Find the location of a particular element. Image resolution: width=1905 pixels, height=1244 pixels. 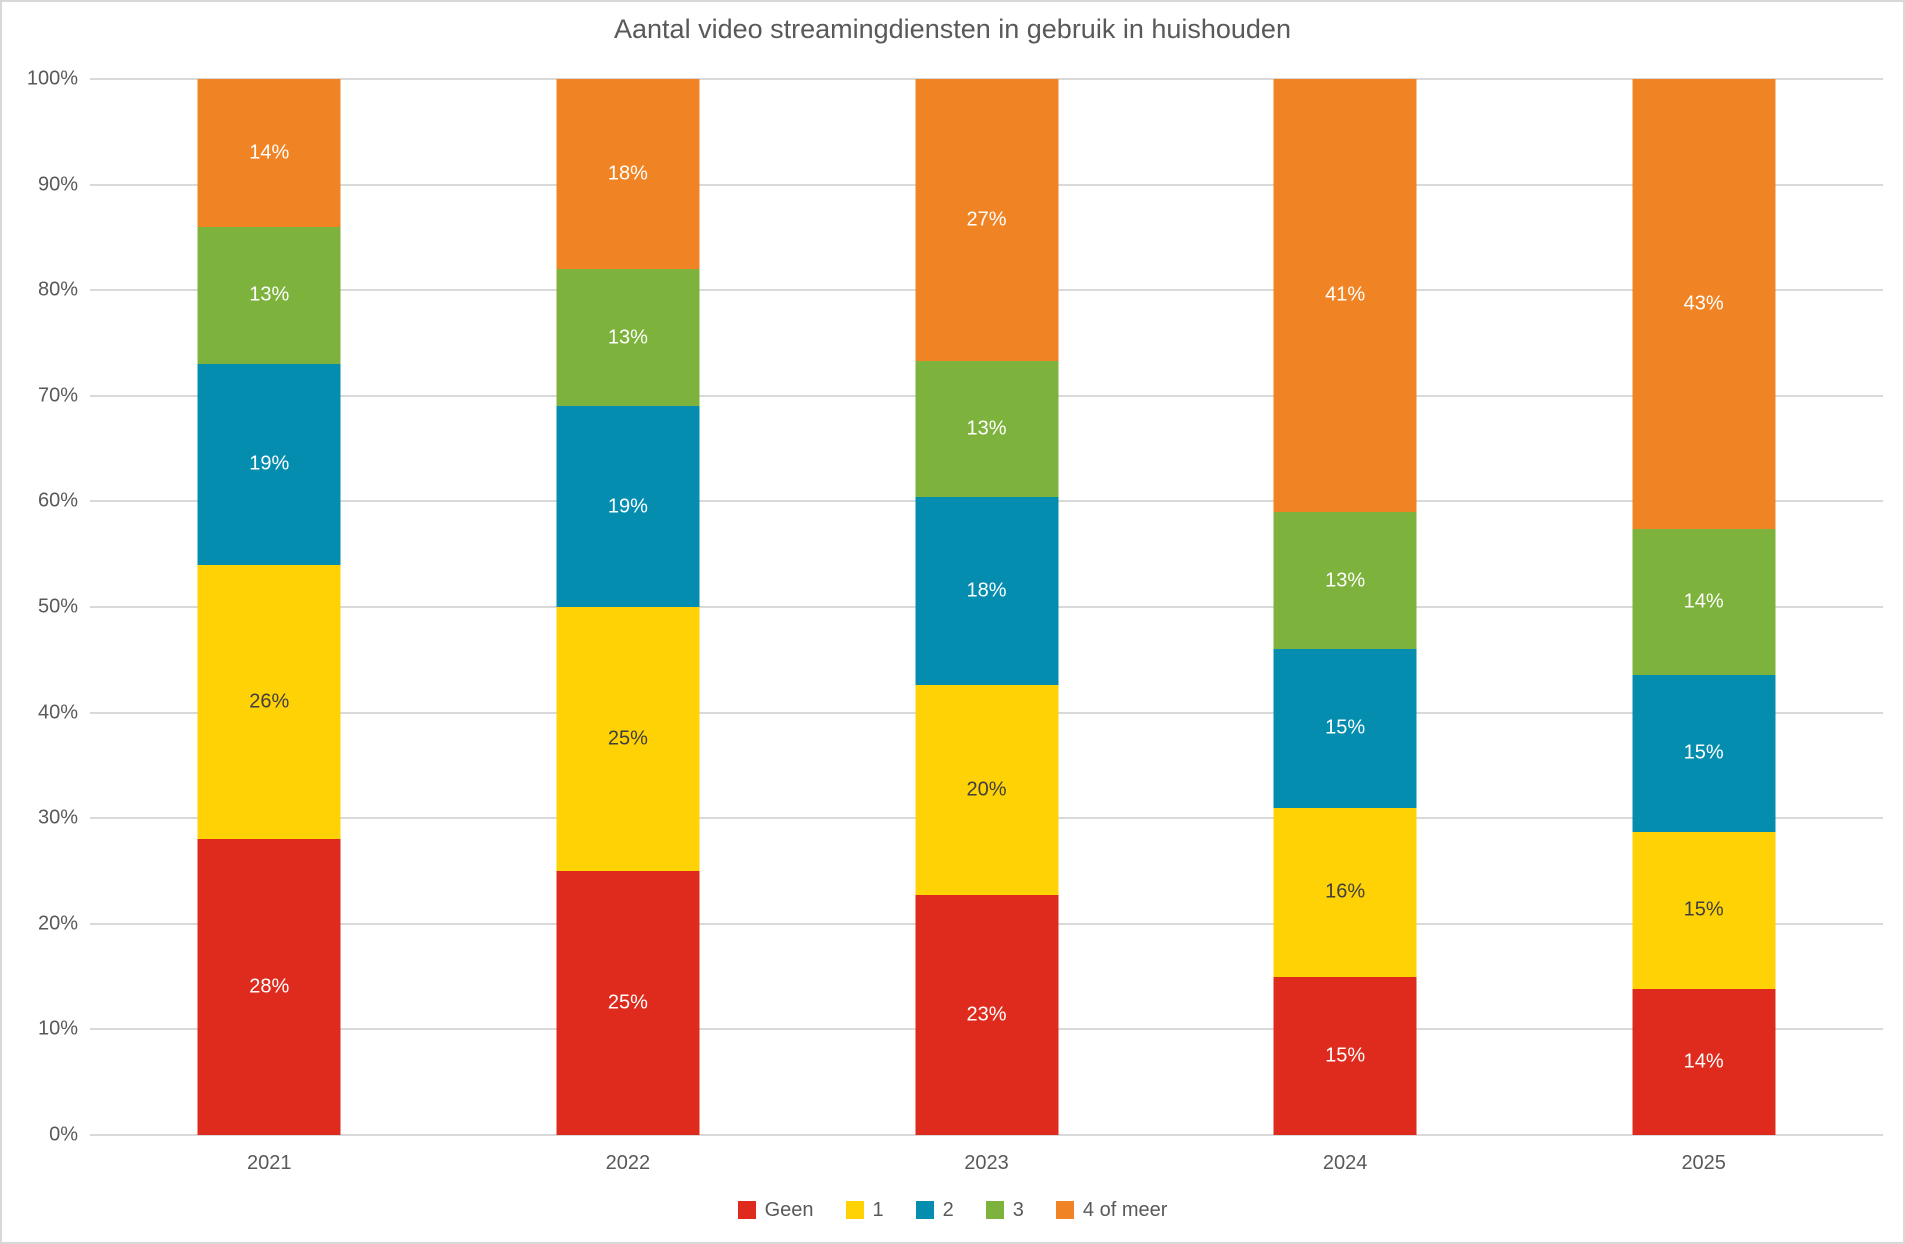

bar-segment-2023-1: 20% is located at coordinates (986, 790).